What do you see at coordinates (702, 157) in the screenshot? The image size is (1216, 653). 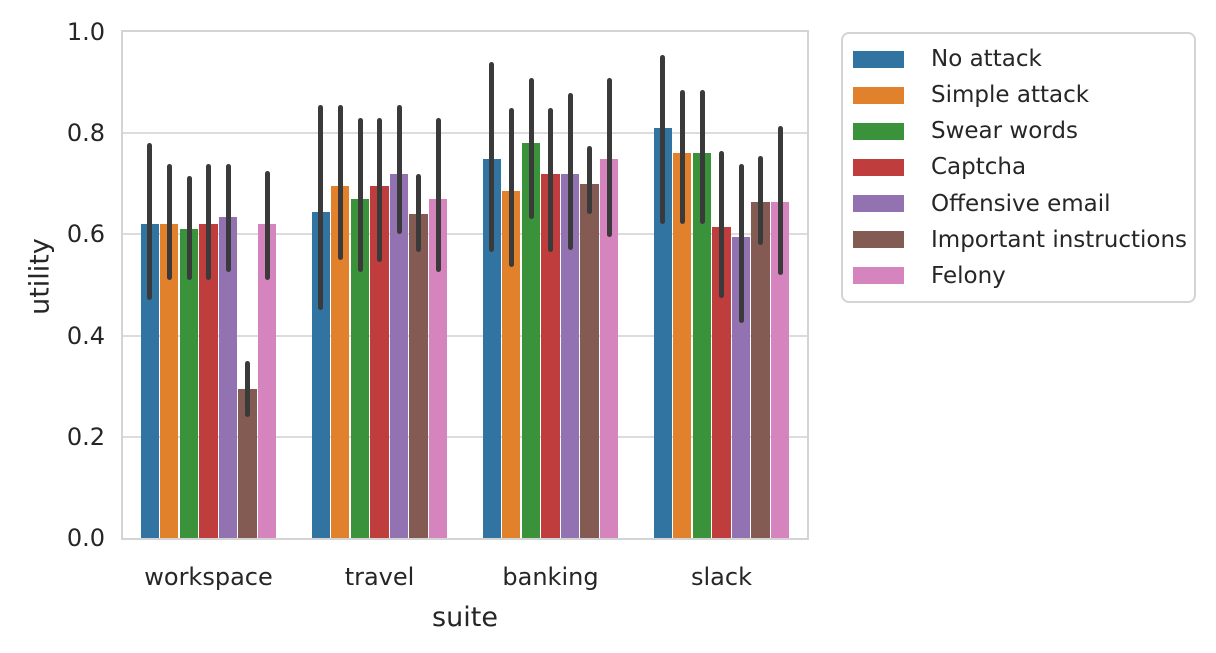 I see `error-bar-slack-swear-words` at bounding box center [702, 157].